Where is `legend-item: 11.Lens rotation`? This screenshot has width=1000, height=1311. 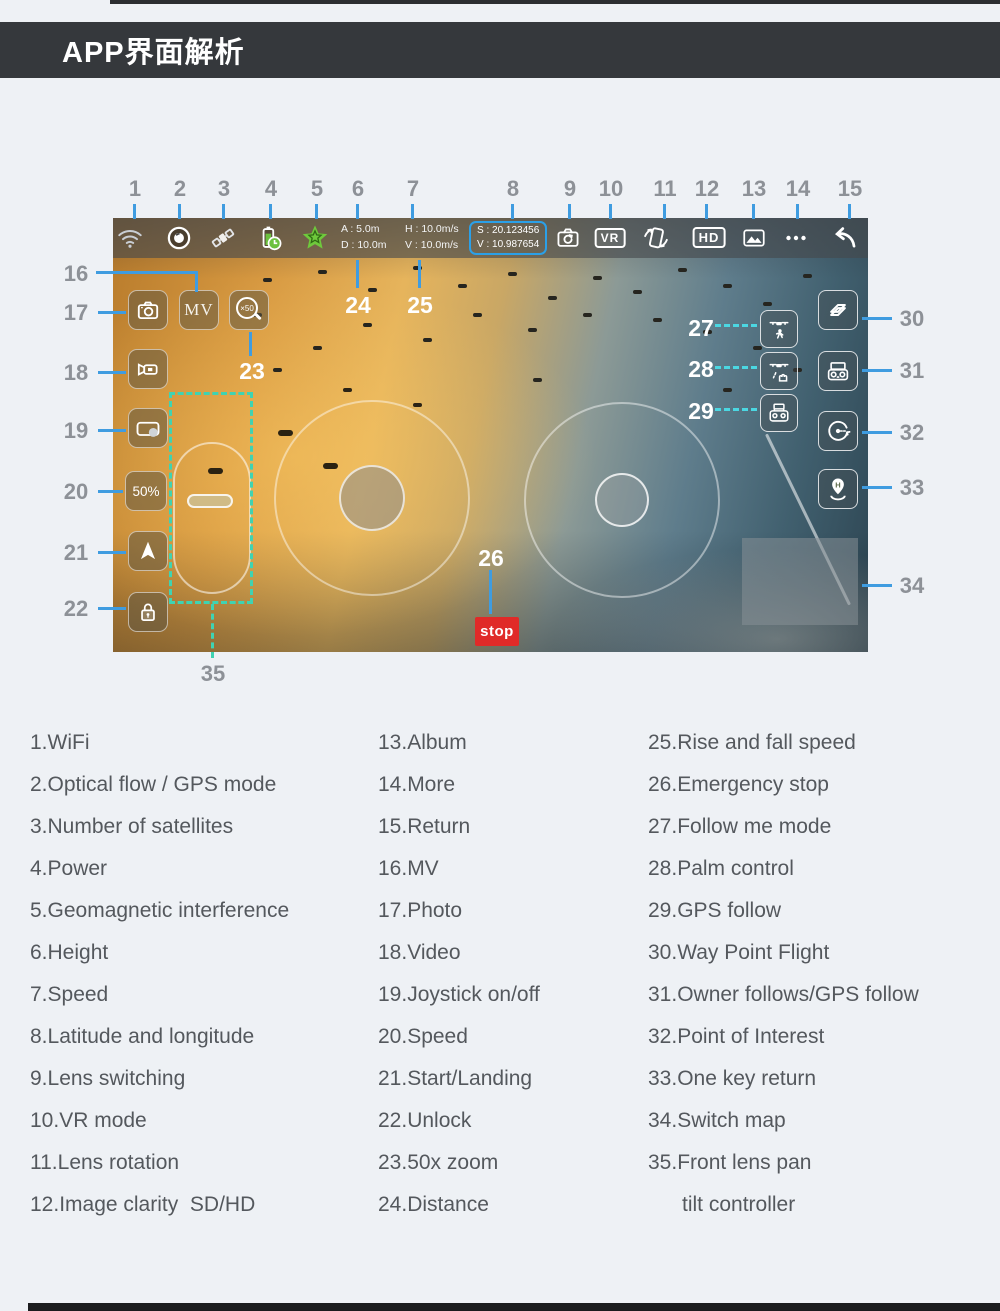
legend-item: 11.Lens rotation is located at coordinates (105, 1162).